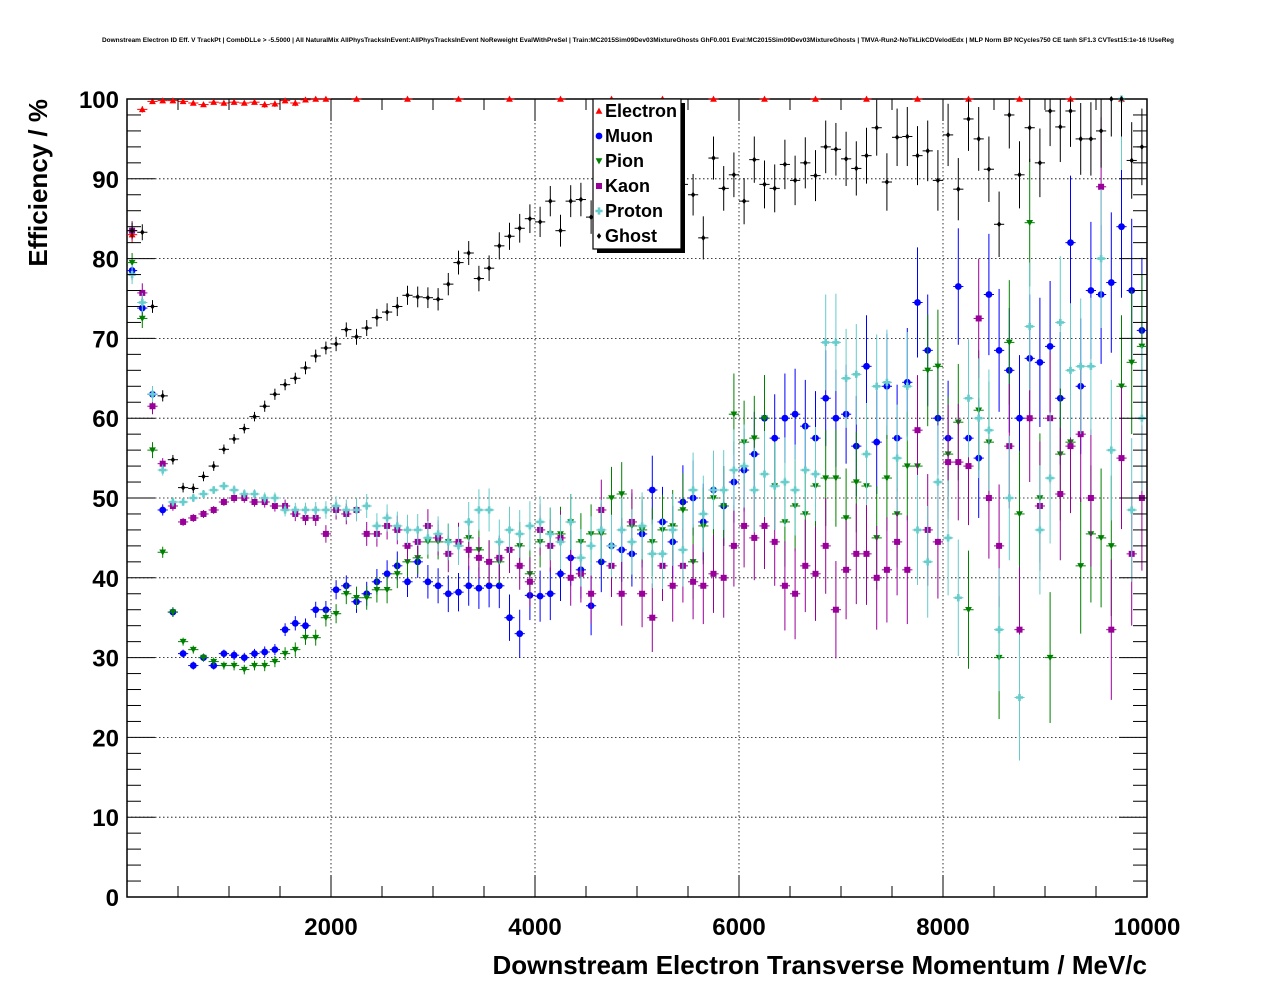  I want to click on legend-label-muon: Muon, so click(629, 136).